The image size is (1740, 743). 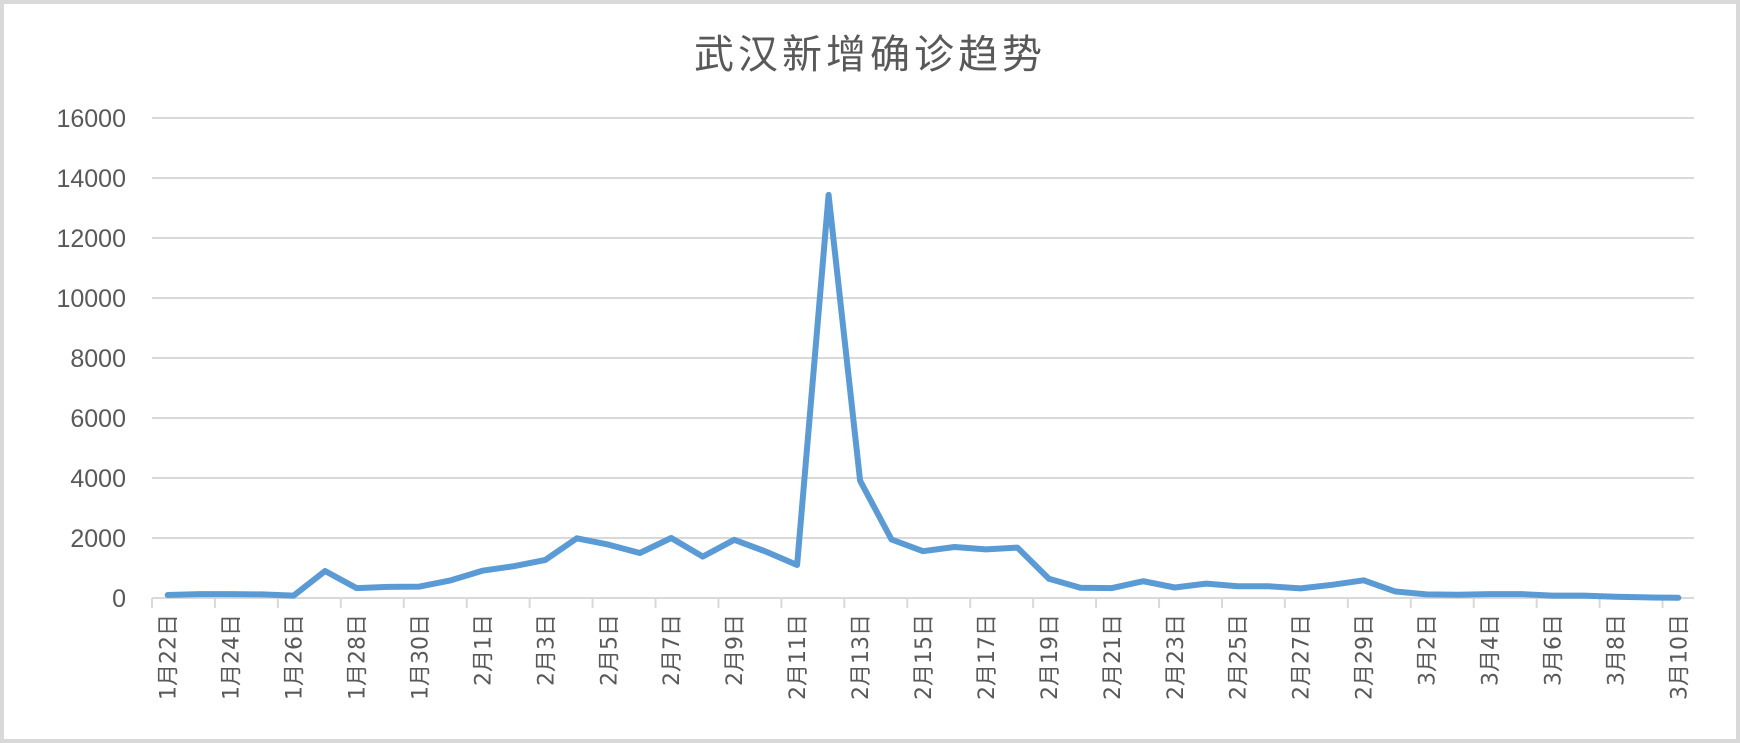 What do you see at coordinates (672, 650) in the screenshot?
I see `x-tick-label: 2月7日` at bounding box center [672, 650].